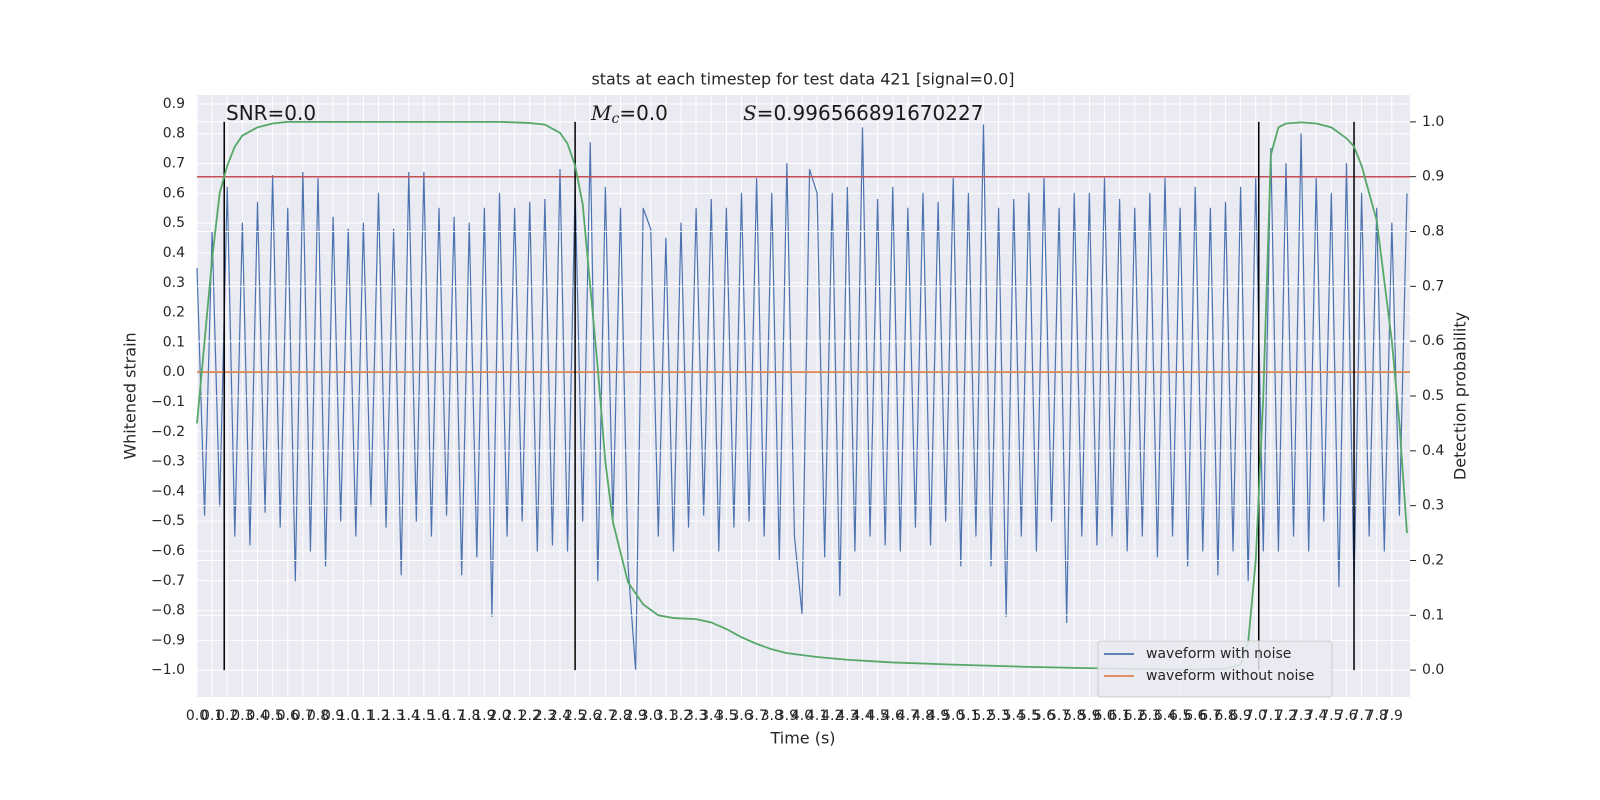 This screenshot has width=1600, height=800. What do you see at coordinates (303, 716) in the screenshot?
I see `x-tick-label: 0.7` at bounding box center [303, 716].